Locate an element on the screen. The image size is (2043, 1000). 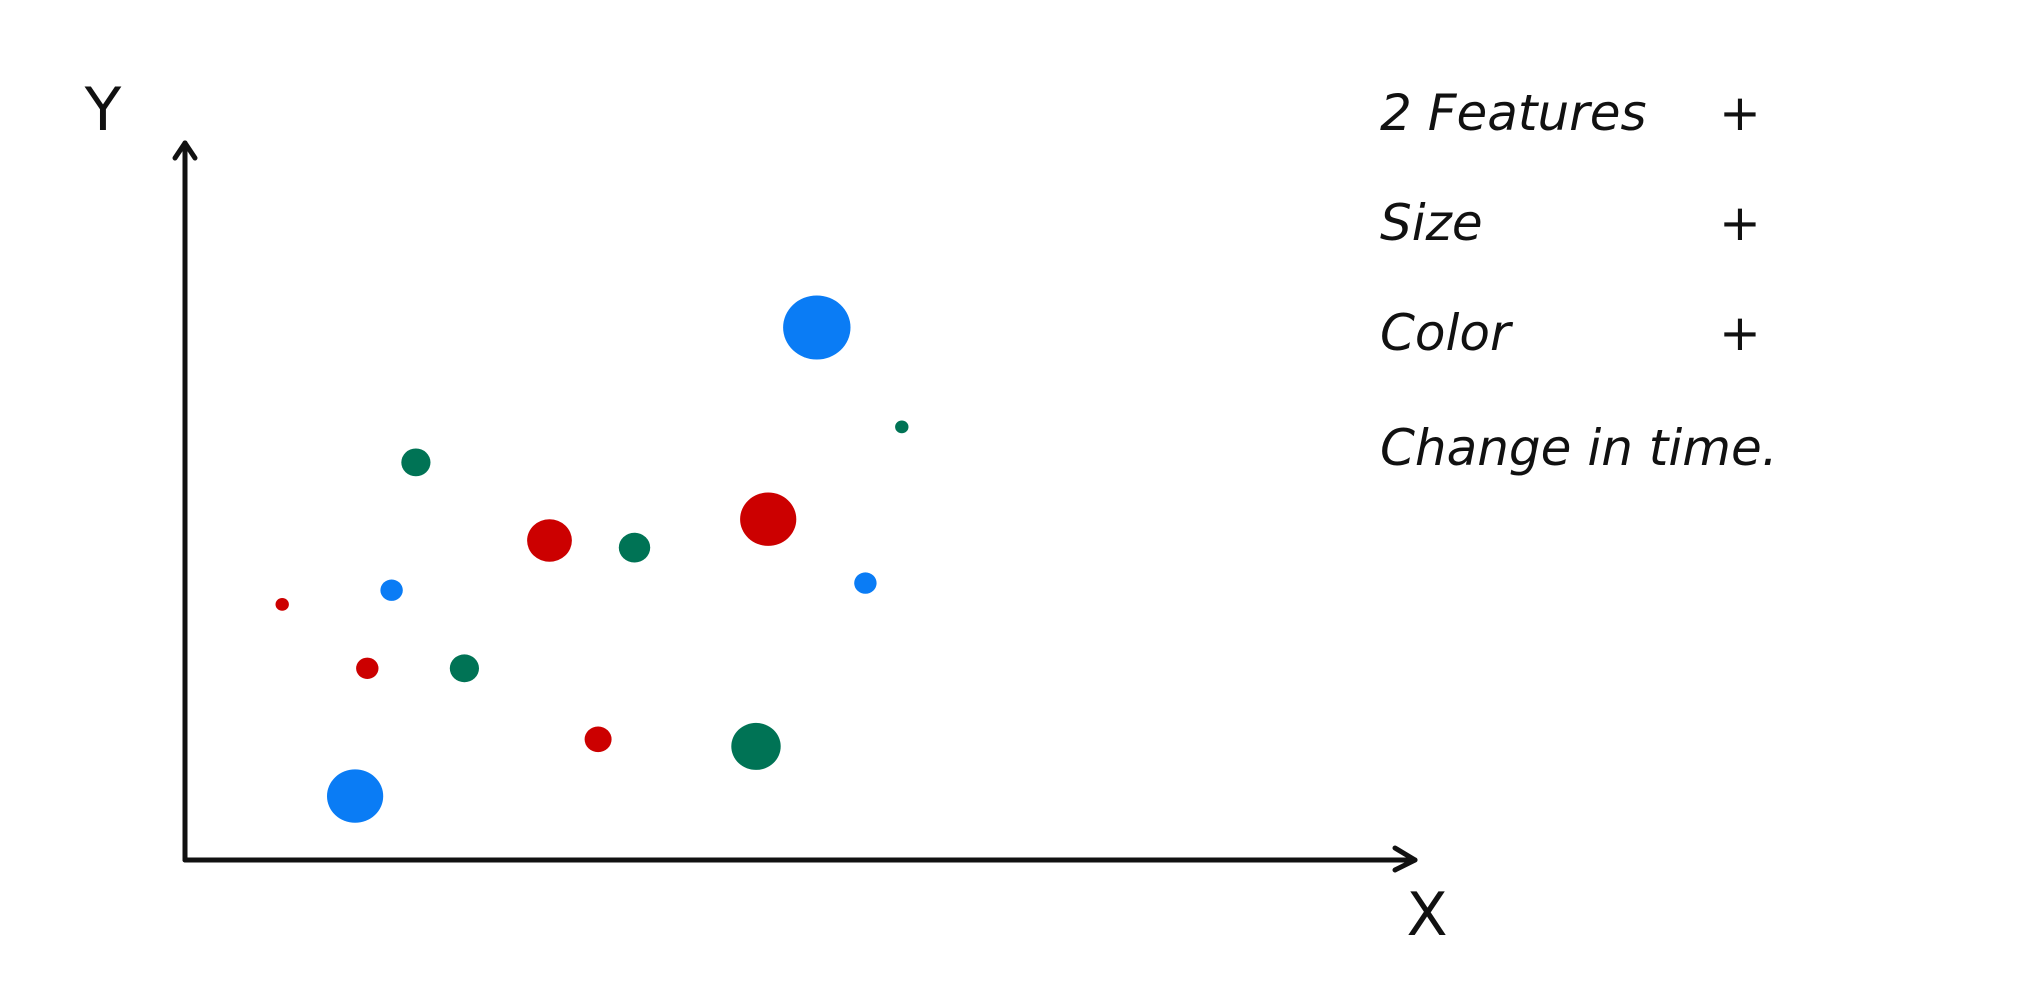
note-label-features: 2 Features is located at coordinates (1513, 113).